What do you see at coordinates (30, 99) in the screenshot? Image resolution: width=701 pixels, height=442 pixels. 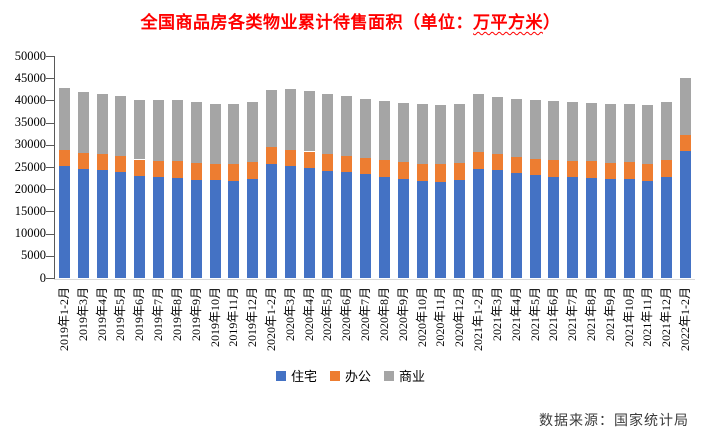 I see `y-axis-tick-label: 40000` at bounding box center [30, 99].